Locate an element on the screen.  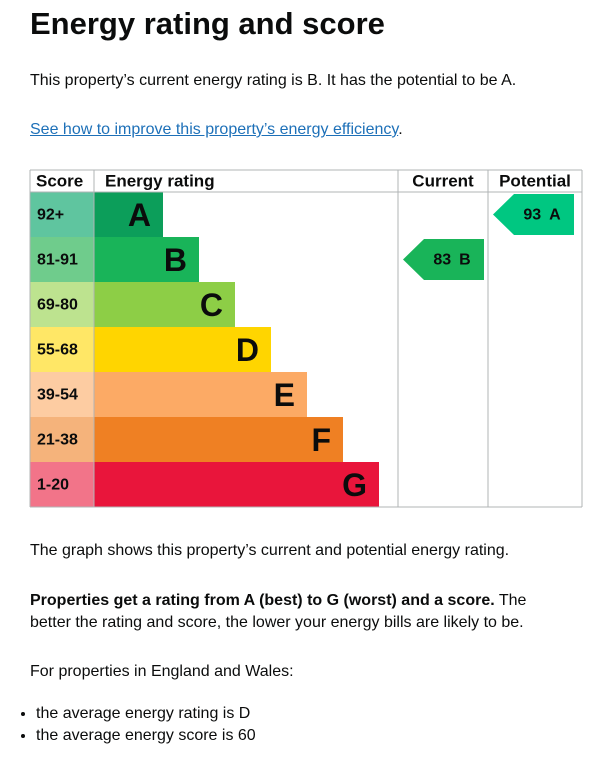
column-header: Potential is located at coordinates (535, 180).